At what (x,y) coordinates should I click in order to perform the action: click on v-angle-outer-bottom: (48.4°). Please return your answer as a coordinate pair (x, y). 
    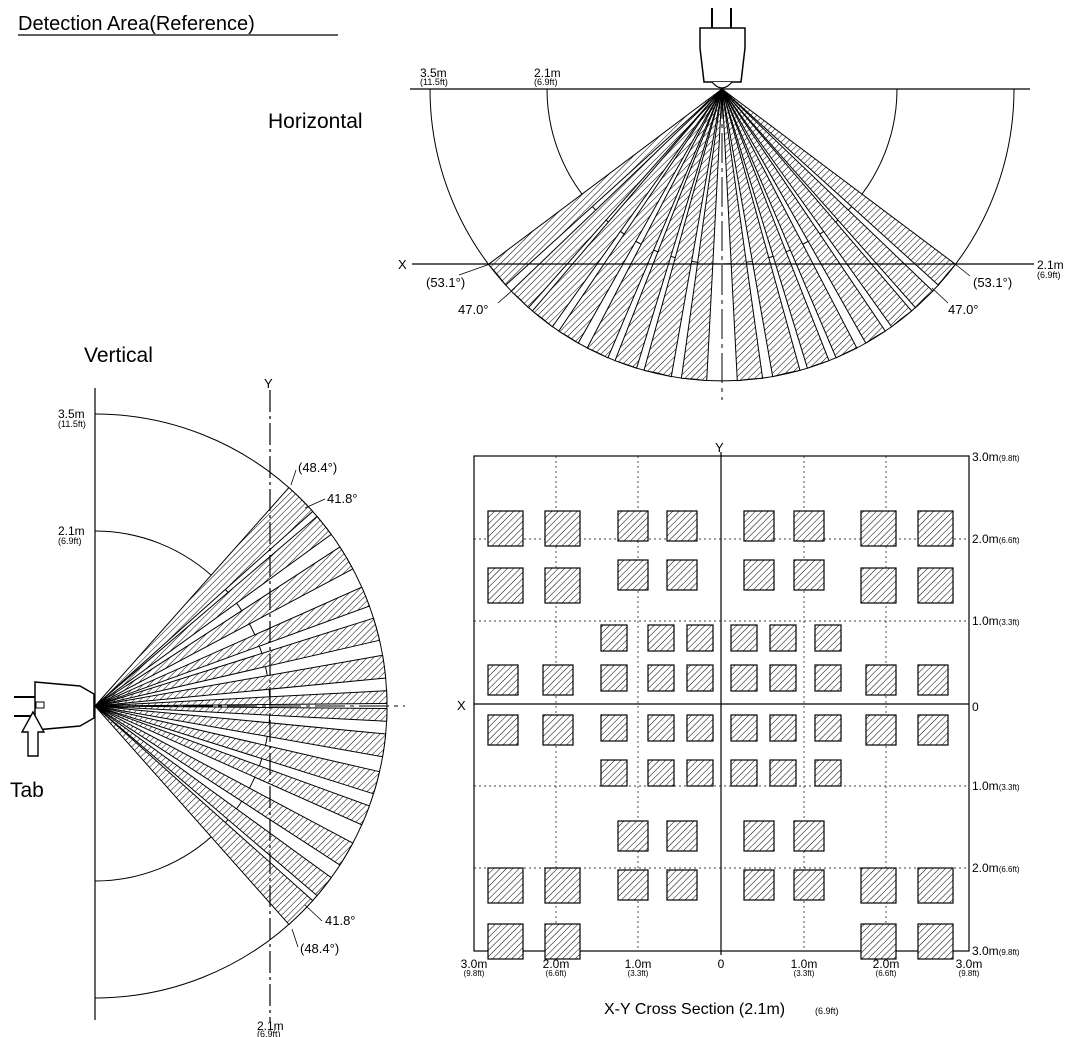
    Looking at the image, I should click on (319, 948).